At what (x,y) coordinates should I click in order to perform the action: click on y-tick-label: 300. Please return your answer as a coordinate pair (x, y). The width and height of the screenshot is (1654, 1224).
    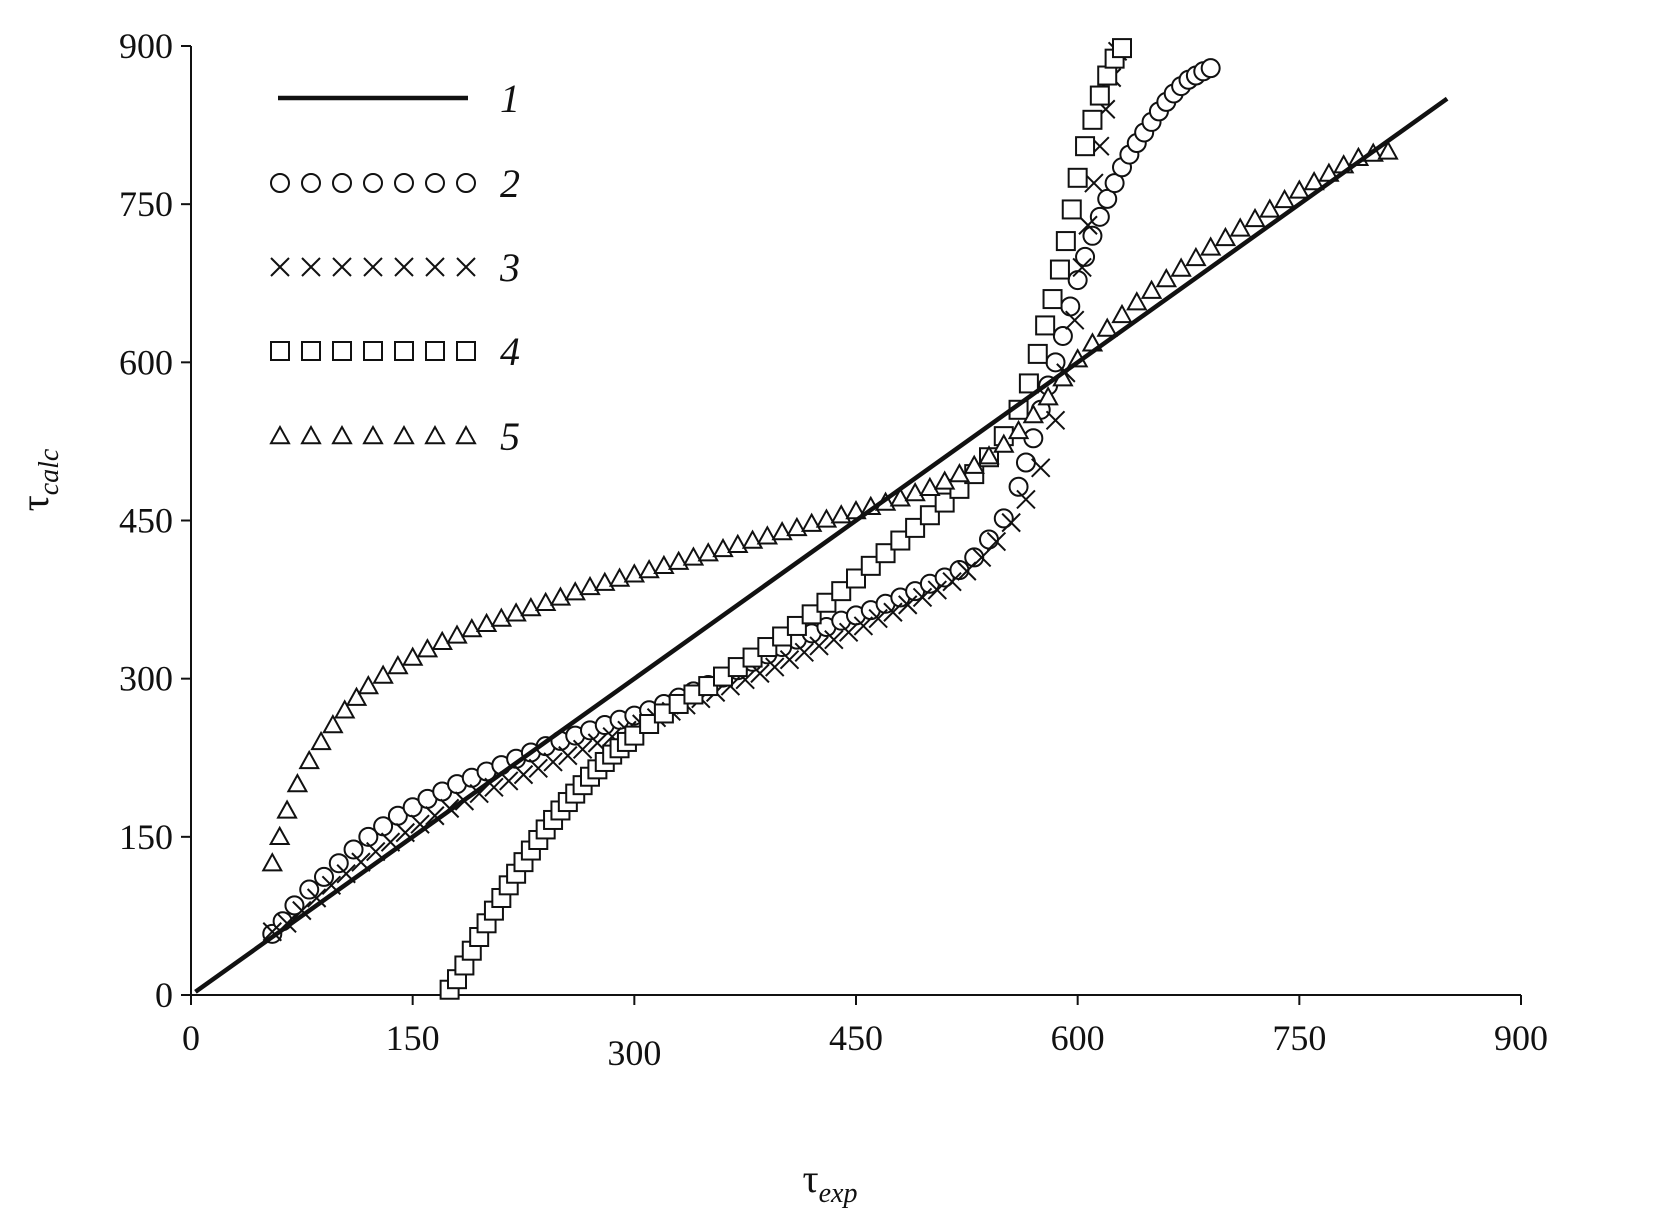
    Looking at the image, I should click on (146, 679).